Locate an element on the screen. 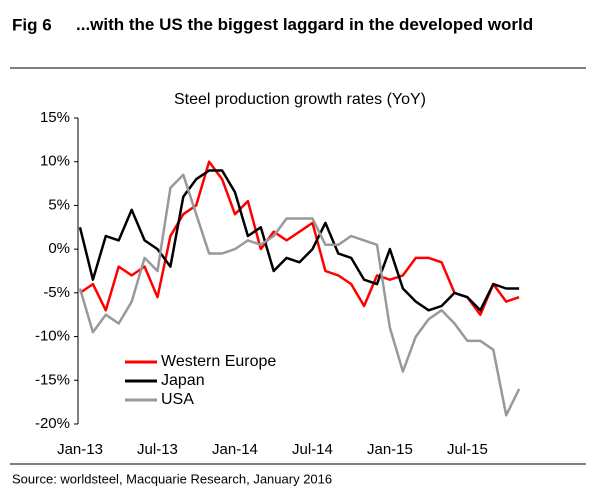 The width and height of the screenshot is (594, 504). x-tick-label: Jul-14 is located at coordinates (312, 449).